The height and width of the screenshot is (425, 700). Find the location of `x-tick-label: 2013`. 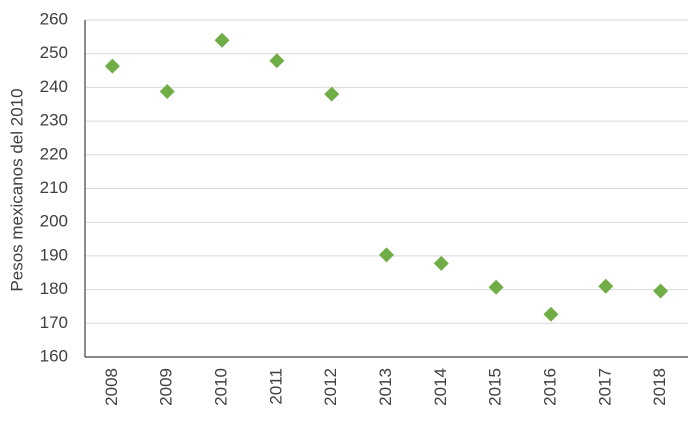

x-tick-label: 2013 is located at coordinates (385, 387).